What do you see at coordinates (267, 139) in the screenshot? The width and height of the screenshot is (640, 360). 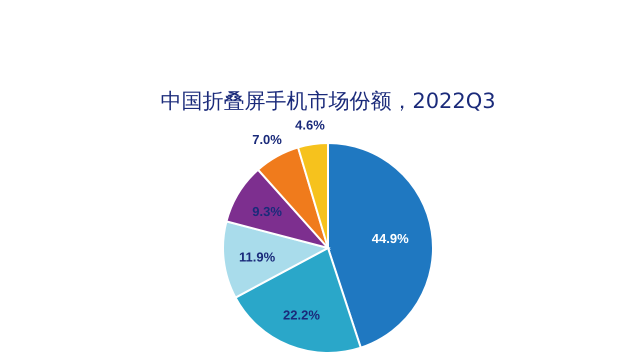 I see `data-label: 7.0%` at bounding box center [267, 139].